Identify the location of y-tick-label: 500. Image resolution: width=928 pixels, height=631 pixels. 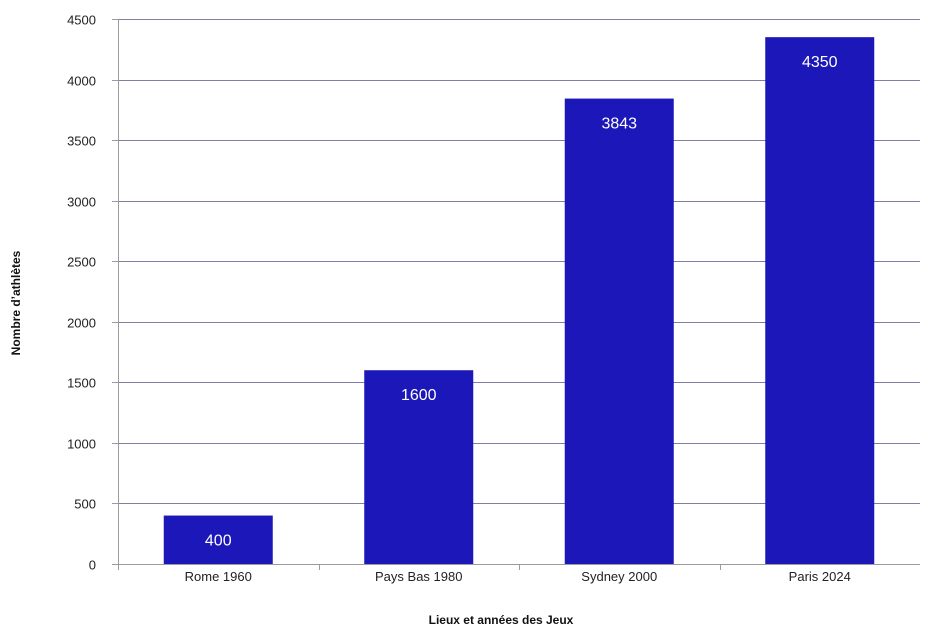
(85, 504).